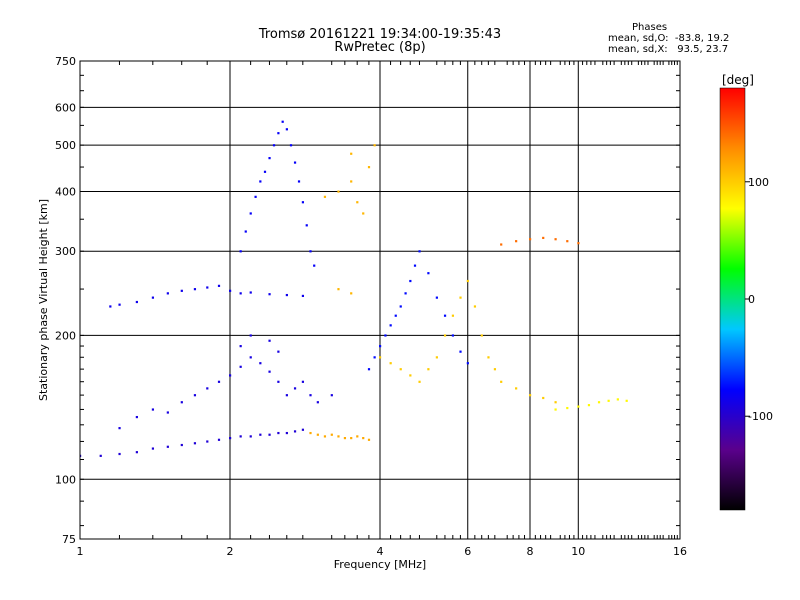  Describe the element at coordinates (230, 551) in the screenshot. I see `x-tick-label: 2` at that location.